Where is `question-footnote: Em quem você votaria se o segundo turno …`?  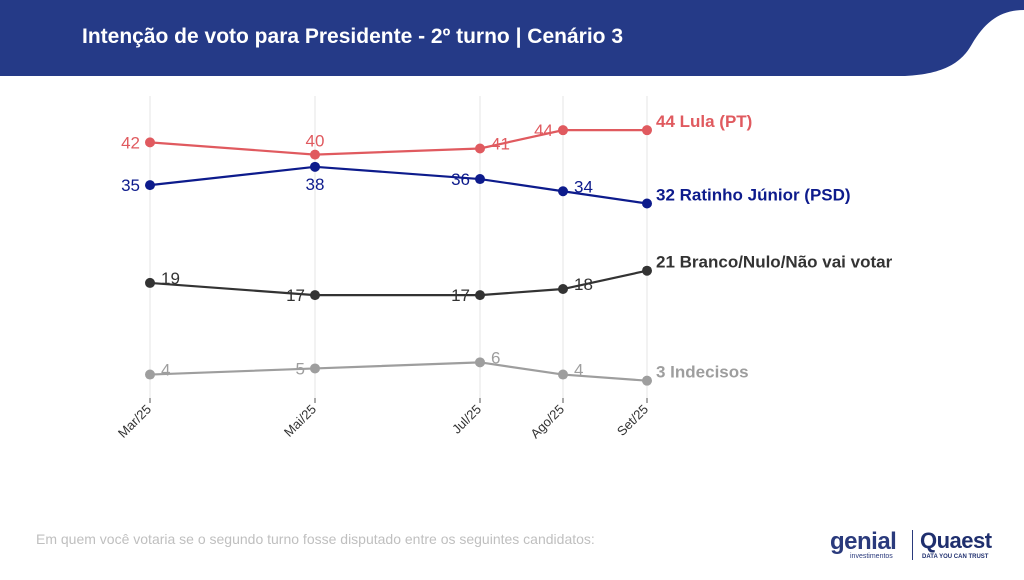 question-footnote: Em quem você votaria se o segundo turno … is located at coordinates (315, 539).